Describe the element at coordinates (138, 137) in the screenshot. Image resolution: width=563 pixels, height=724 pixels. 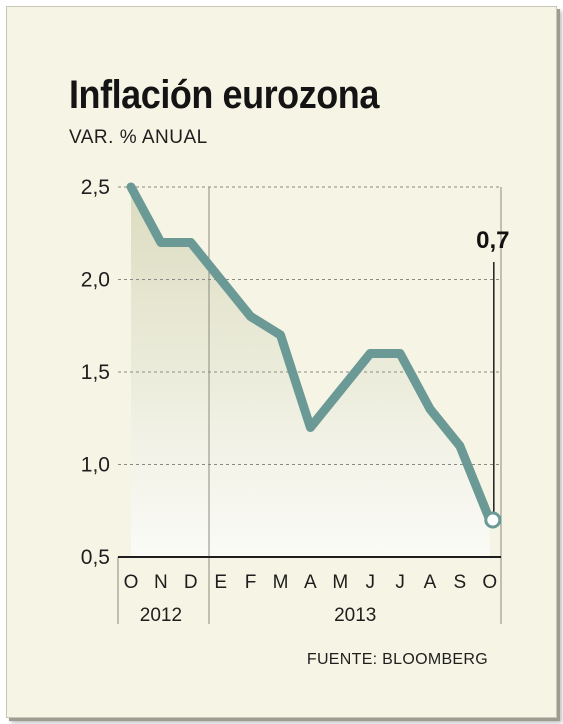
I see `chart-subtitle: VAR. % ANUAL` at that location.